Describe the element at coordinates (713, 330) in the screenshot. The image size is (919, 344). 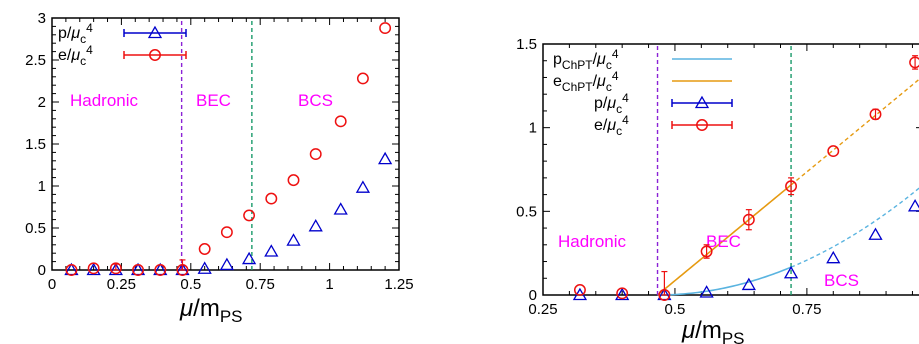
I see `right-x-axis-label: μ/mPS` at that location.